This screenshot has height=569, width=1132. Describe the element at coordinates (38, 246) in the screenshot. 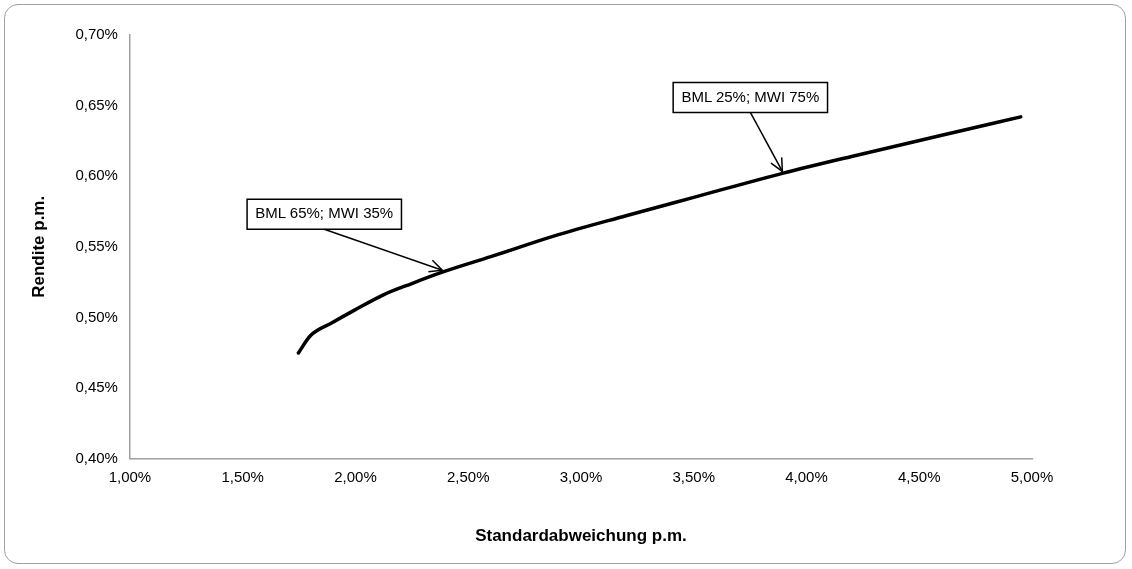

I see `y-axis-title: Rendite p.m.` at that location.